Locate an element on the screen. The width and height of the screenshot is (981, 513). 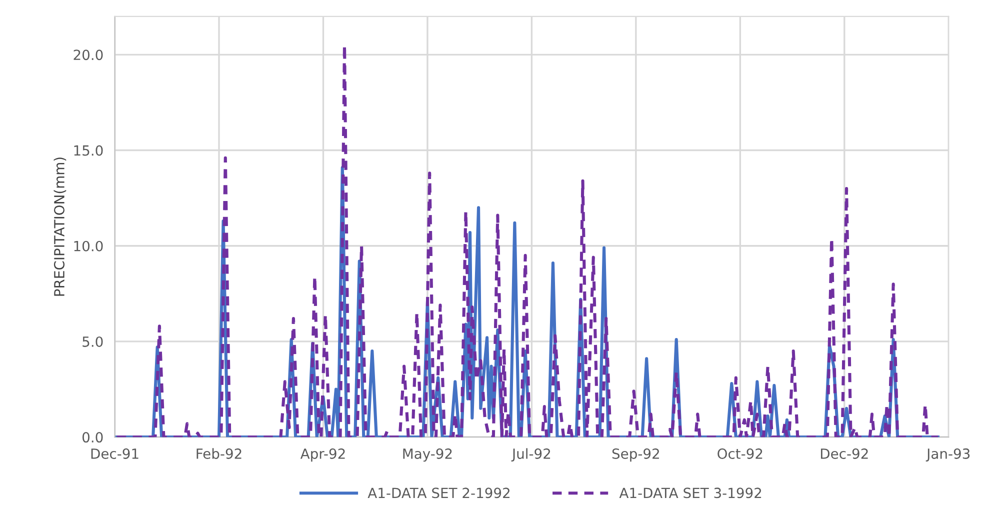
y-tick-label: 0.0 is located at coordinates (92, 437).